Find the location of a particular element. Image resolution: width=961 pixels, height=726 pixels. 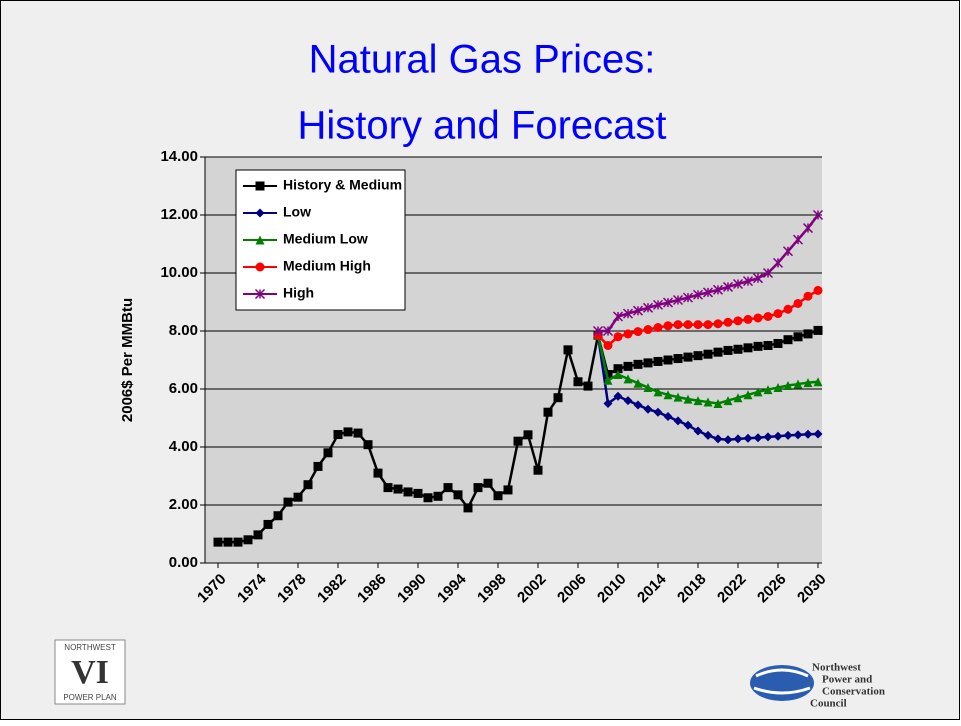

y-tick-label: 8.00 is located at coordinates (183, 330).